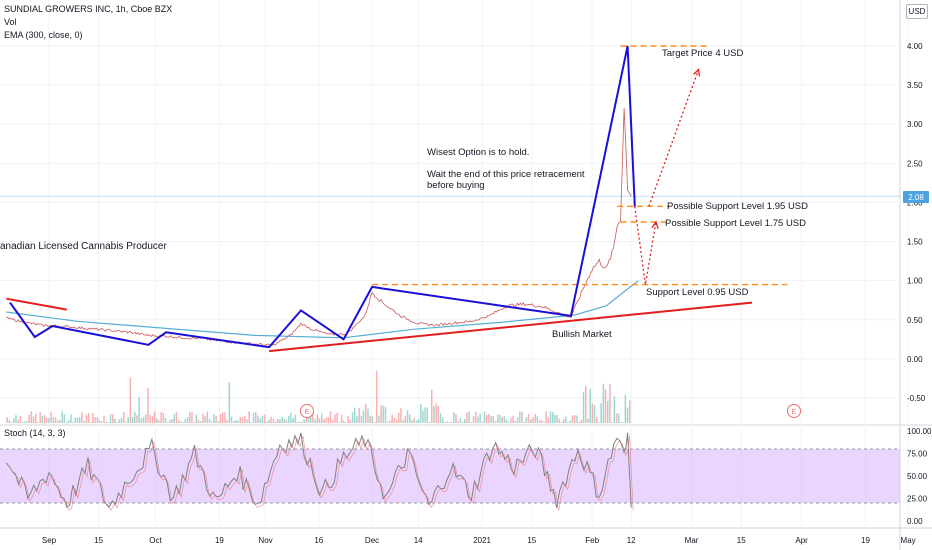 The height and width of the screenshot is (550, 932). I want to click on x-tick-label: Apr, so click(801, 540).